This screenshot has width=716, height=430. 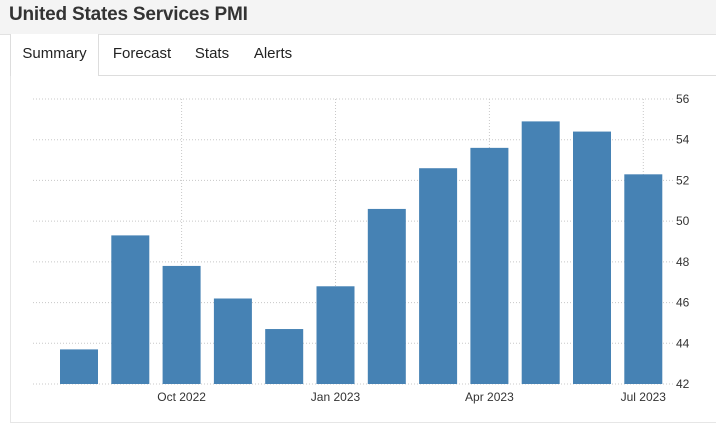 What do you see at coordinates (683, 303) in the screenshot?
I see `y-tick-label: 46` at bounding box center [683, 303].